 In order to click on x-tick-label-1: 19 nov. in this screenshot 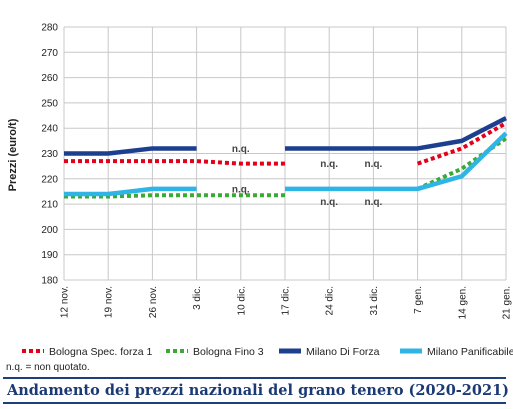, I will do `click(109, 302)`.